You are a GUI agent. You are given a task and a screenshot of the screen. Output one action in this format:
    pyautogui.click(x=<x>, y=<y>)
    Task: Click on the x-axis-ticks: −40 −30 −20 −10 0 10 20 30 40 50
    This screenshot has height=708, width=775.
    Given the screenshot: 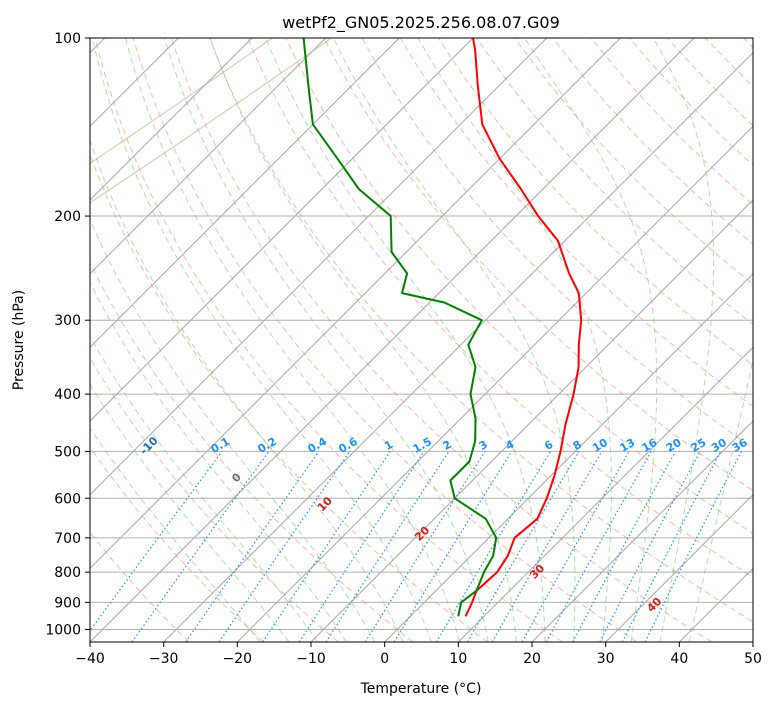 What is the action you would take?
    pyautogui.click(x=418, y=654)
    